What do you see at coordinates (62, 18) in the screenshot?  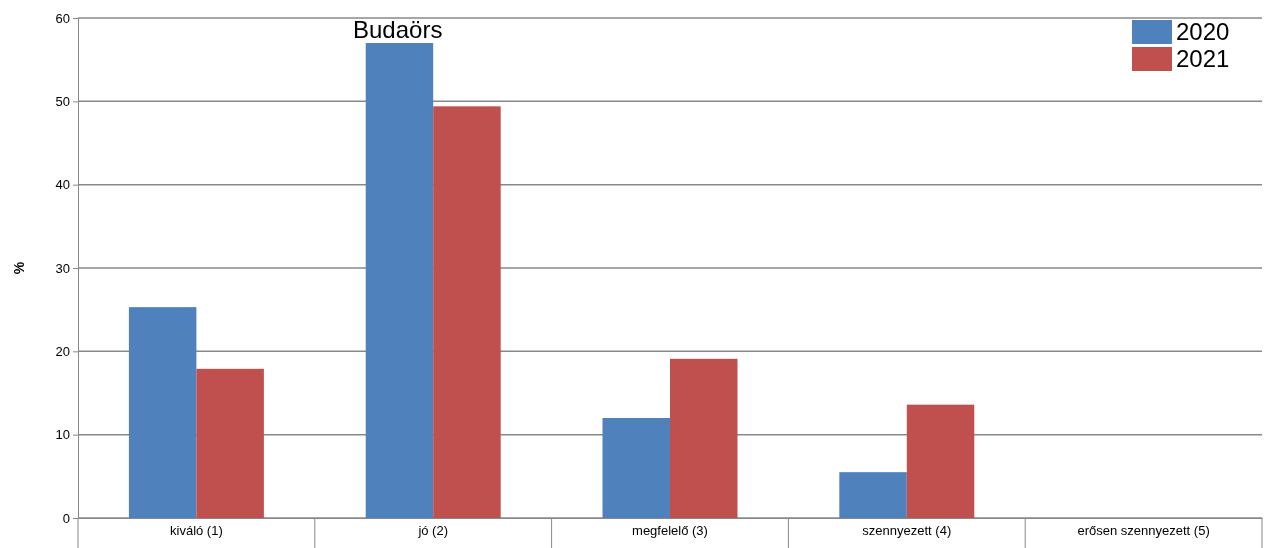 I see `y-tick-label: 60` at bounding box center [62, 18].